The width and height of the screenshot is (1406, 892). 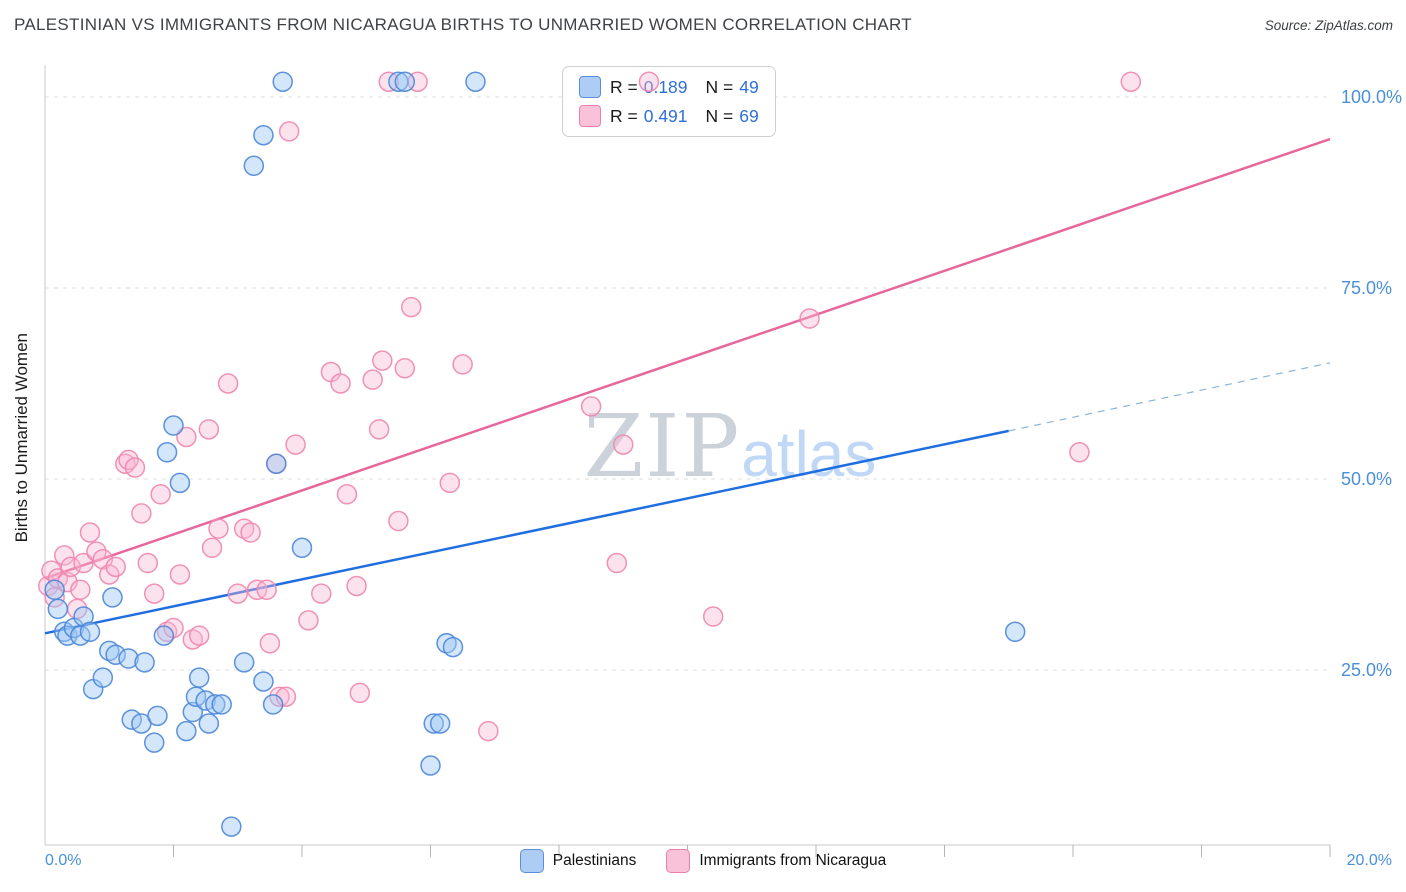 What do you see at coordinates (1369, 860) in the screenshot?
I see `x-axis-max-label: 20.0%` at bounding box center [1369, 860].